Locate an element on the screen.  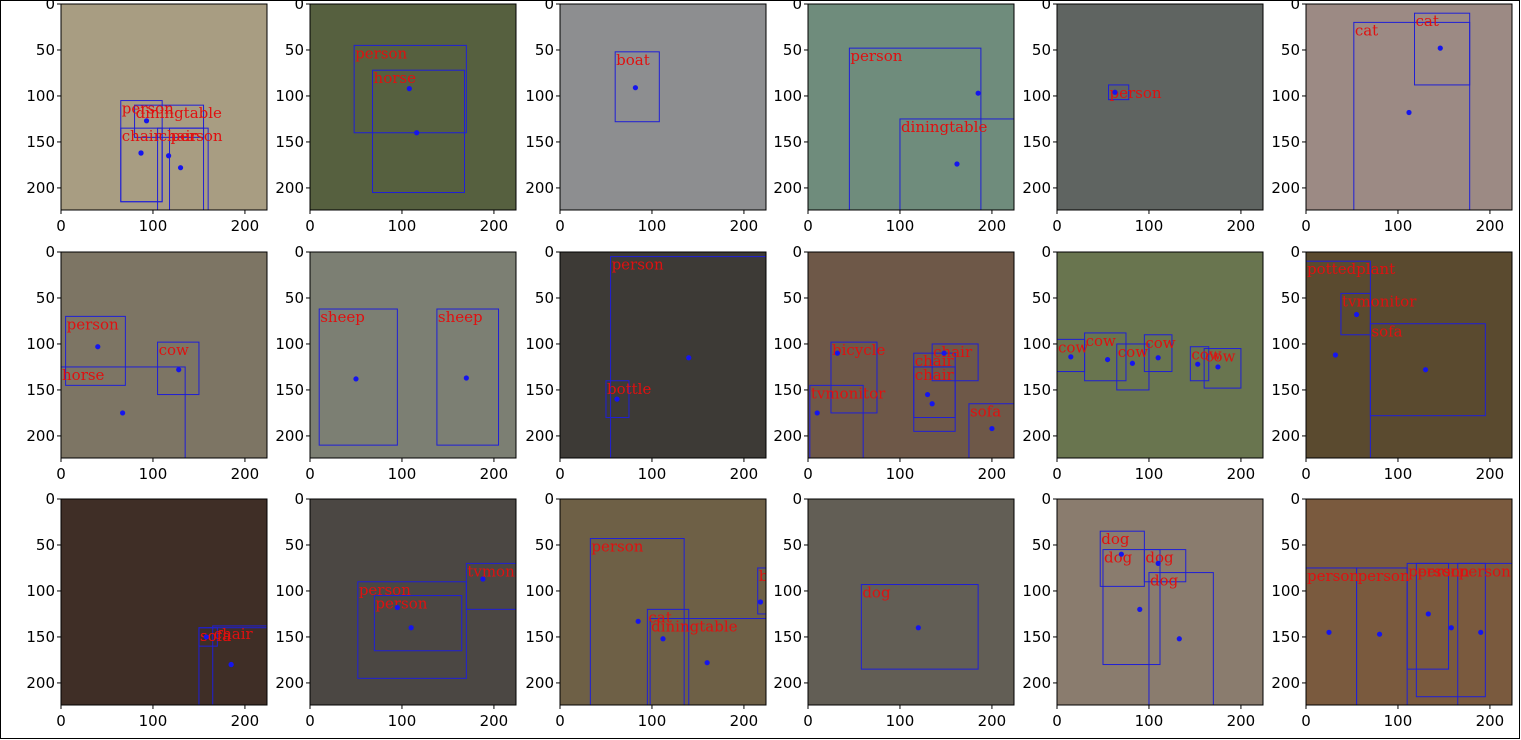
panel-8: sheep sheep 0 100 200 0 50 100 150 200 is located at coordinates (396, 363).